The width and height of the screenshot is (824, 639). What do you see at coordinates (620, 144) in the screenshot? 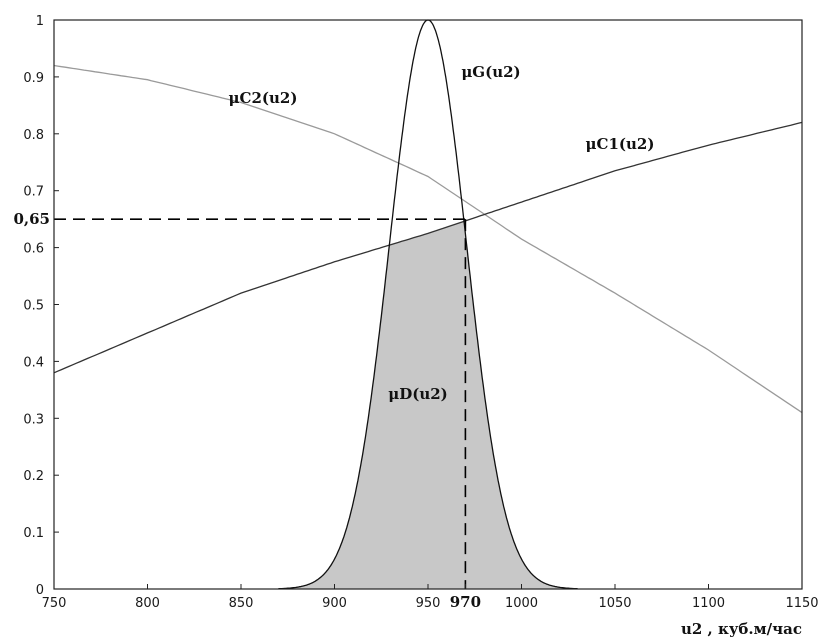
I see `series-label: μC1(u2)` at bounding box center [620, 144].